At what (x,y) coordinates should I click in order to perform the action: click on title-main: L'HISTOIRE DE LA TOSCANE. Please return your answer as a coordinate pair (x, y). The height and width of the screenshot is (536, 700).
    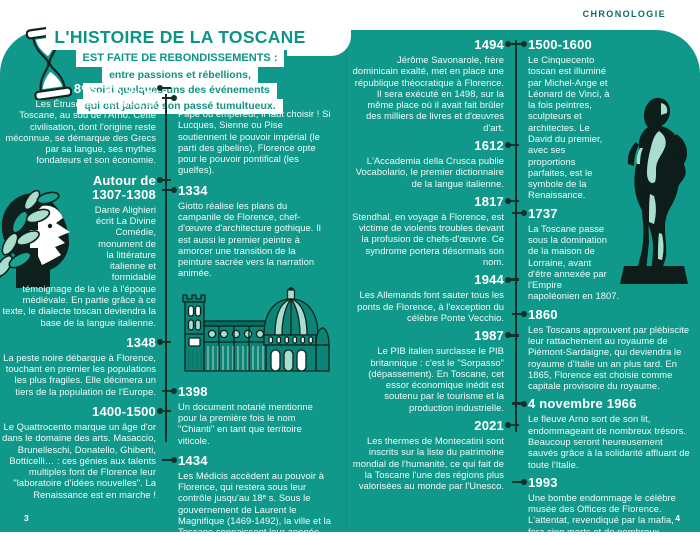
    Looking at the image, I should click on (180, 37).